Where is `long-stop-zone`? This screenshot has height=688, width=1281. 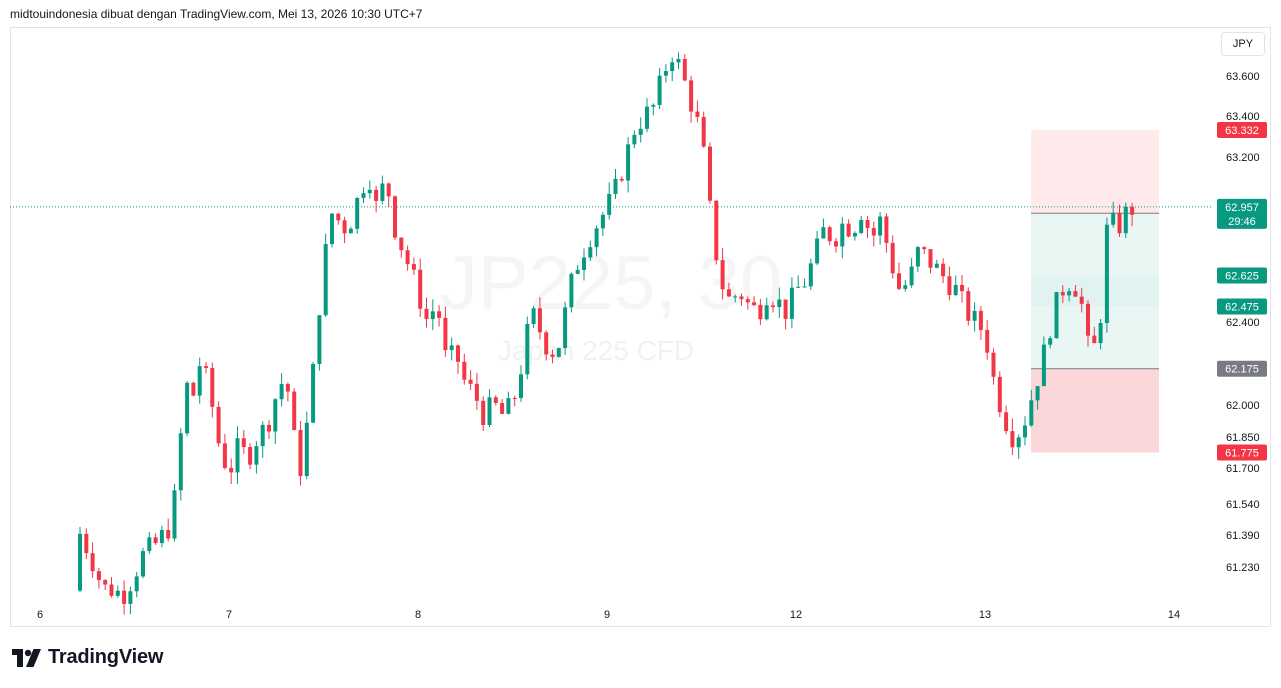
long-stop-zone is located at coordinates (1095, 410).